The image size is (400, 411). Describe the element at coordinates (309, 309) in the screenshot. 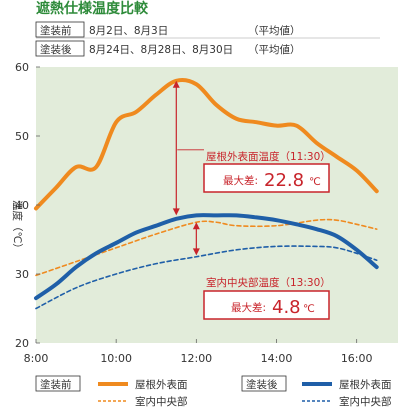

I see `room-diff-unit: ℃` at that location.